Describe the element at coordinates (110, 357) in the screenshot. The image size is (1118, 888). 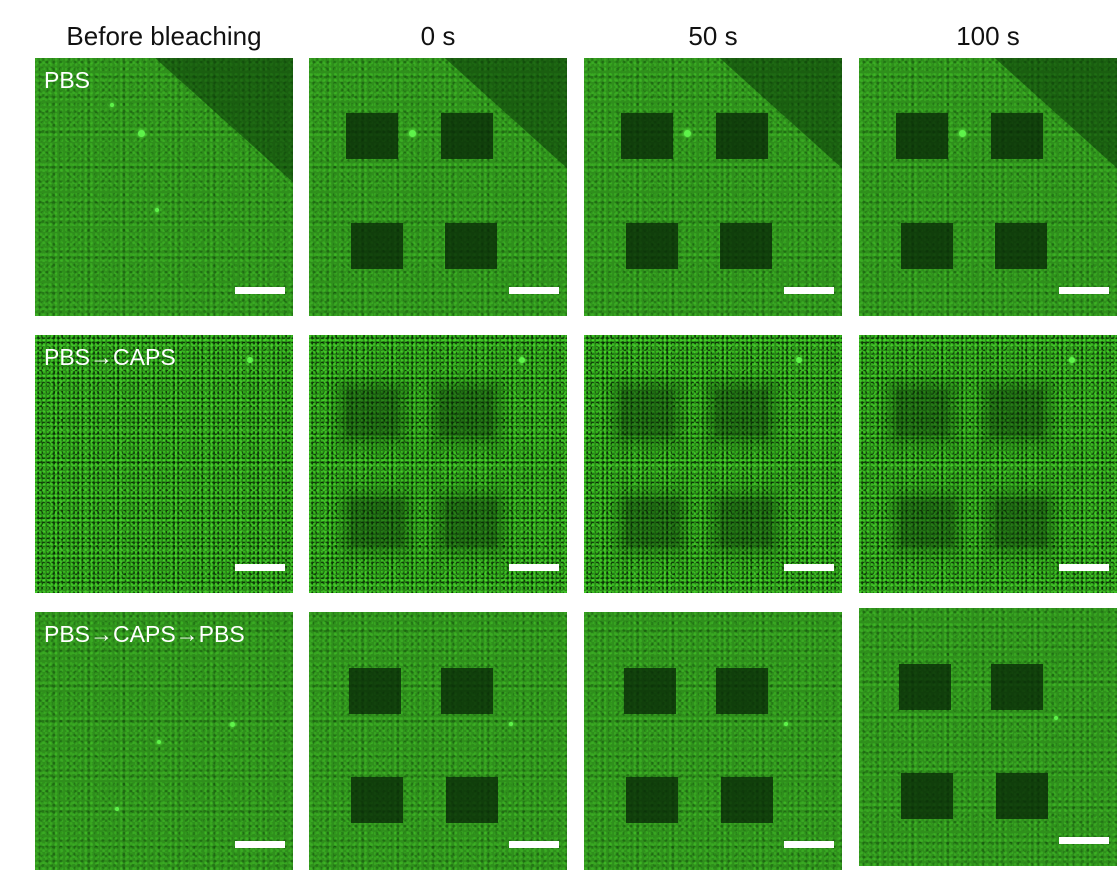
I see `row-label-pbs-caps: PBS→CAPS` at that location.